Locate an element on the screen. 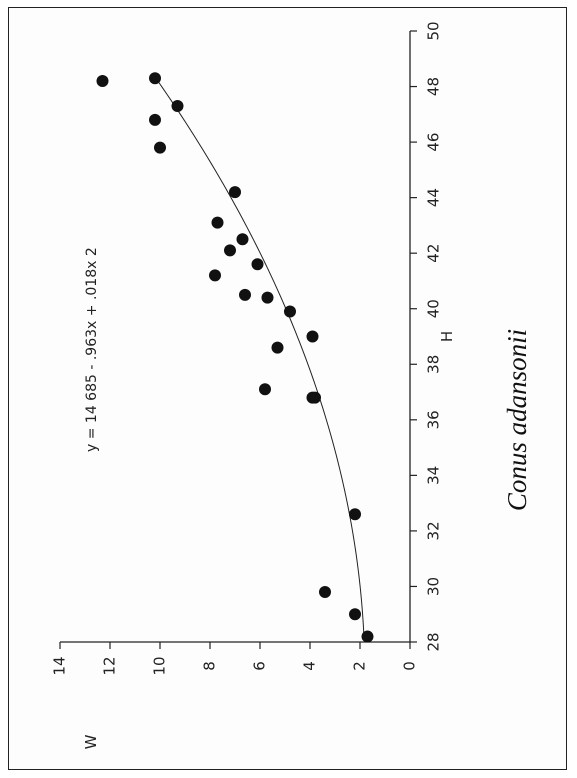 This screenshot has width=577, height=778. y-axis-title: W is located at coordinates (91, 741).